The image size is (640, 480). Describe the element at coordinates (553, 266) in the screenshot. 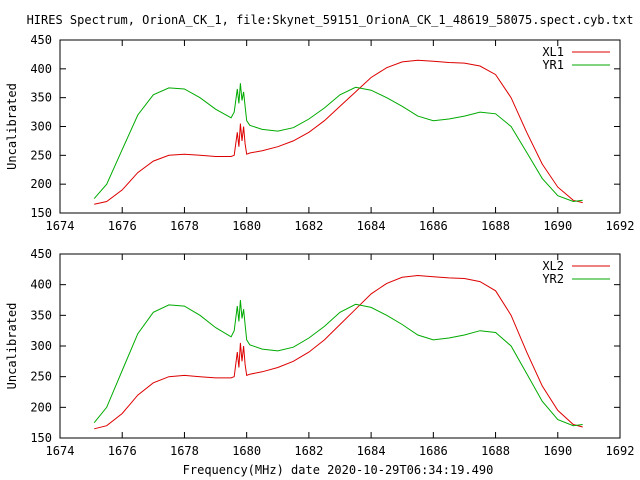

I see `legend-label: XL2` at that location.